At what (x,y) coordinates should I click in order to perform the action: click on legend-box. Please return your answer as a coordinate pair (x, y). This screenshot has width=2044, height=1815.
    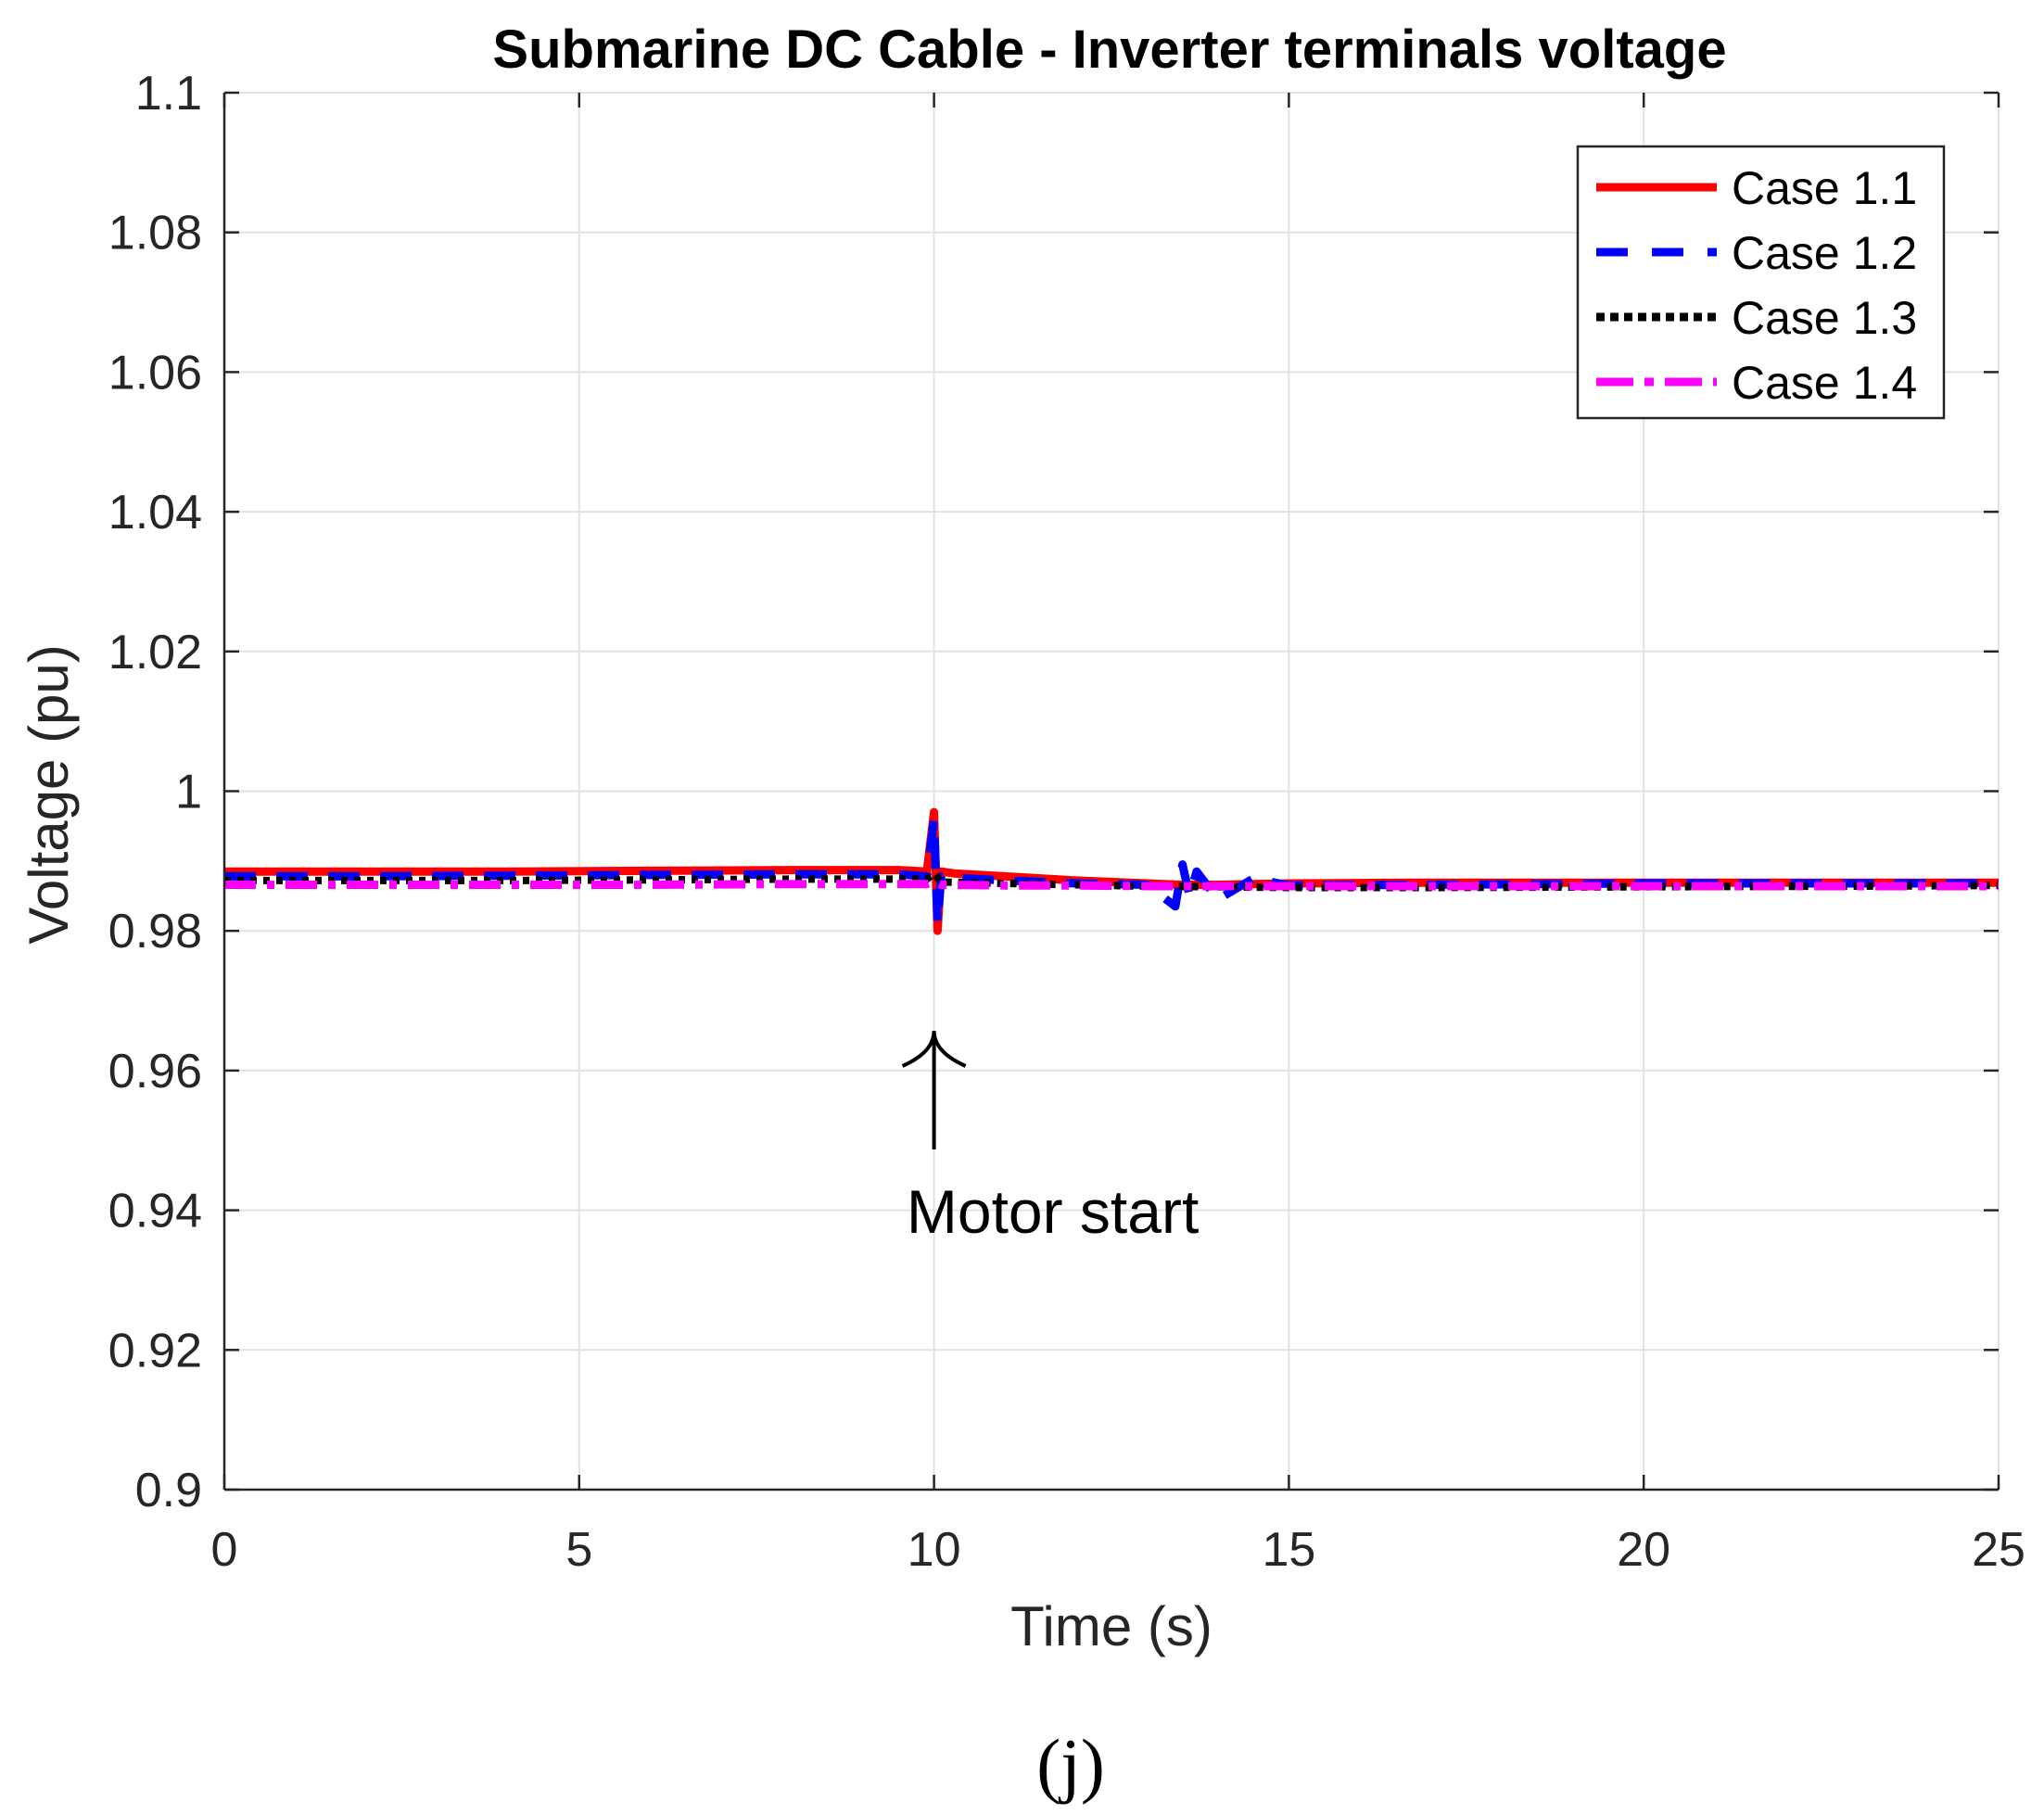
    Looking at the image, I should click on (1761, 282).